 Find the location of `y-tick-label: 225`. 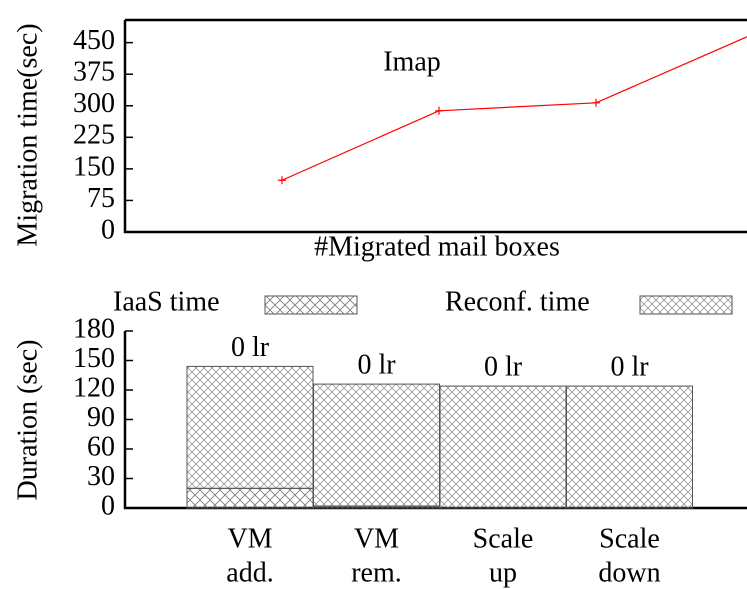

y-tick-label: 225 is located at coordinates (94, 135).